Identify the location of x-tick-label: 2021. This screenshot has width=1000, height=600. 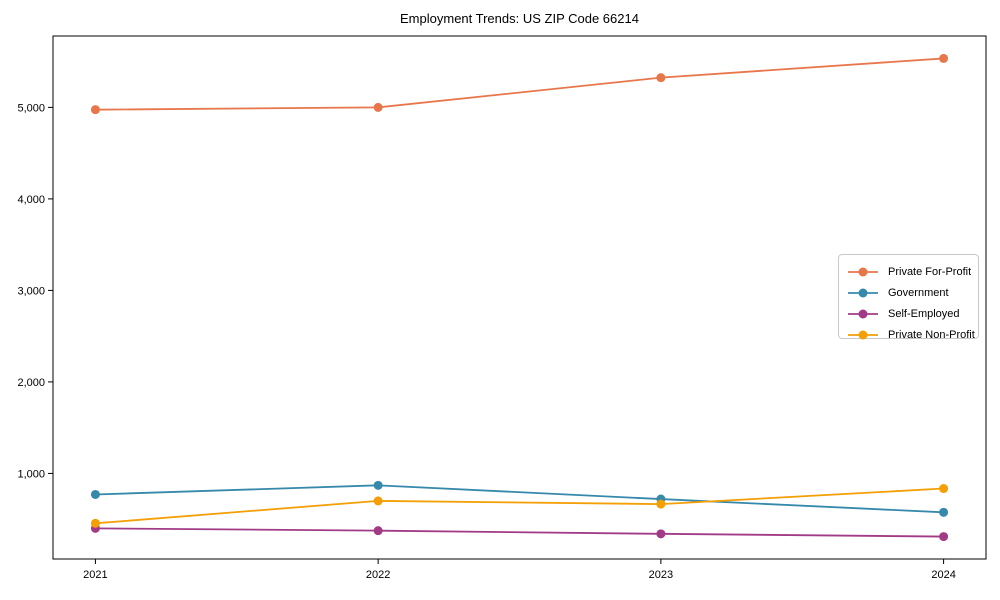
(95, 575).